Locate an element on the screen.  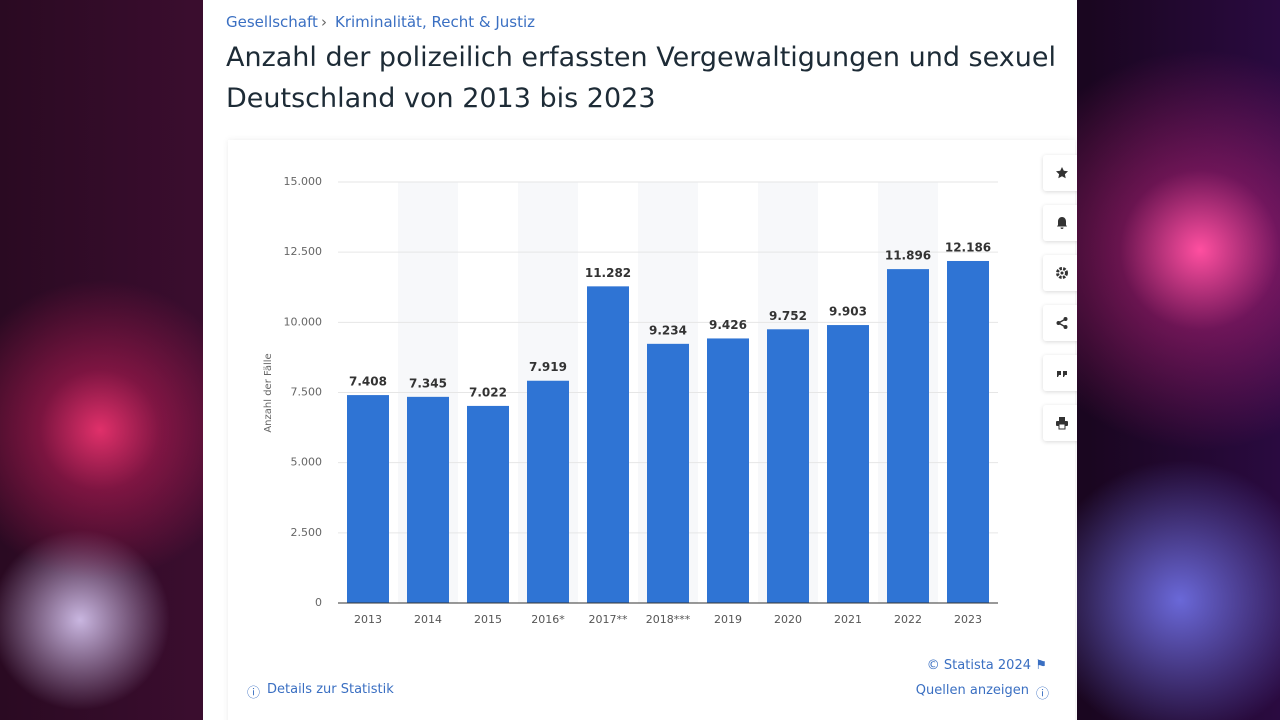
value-label: 7.919 is located at coordinates (548, 367).